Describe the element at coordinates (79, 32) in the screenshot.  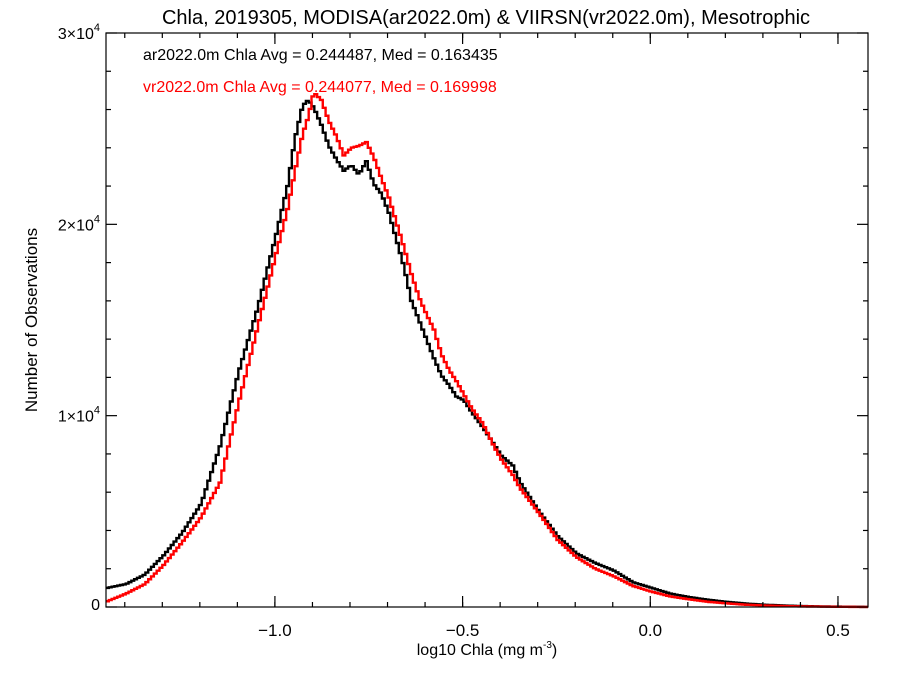
I see `y-tick-label-3: 3×10⁴` at that location.